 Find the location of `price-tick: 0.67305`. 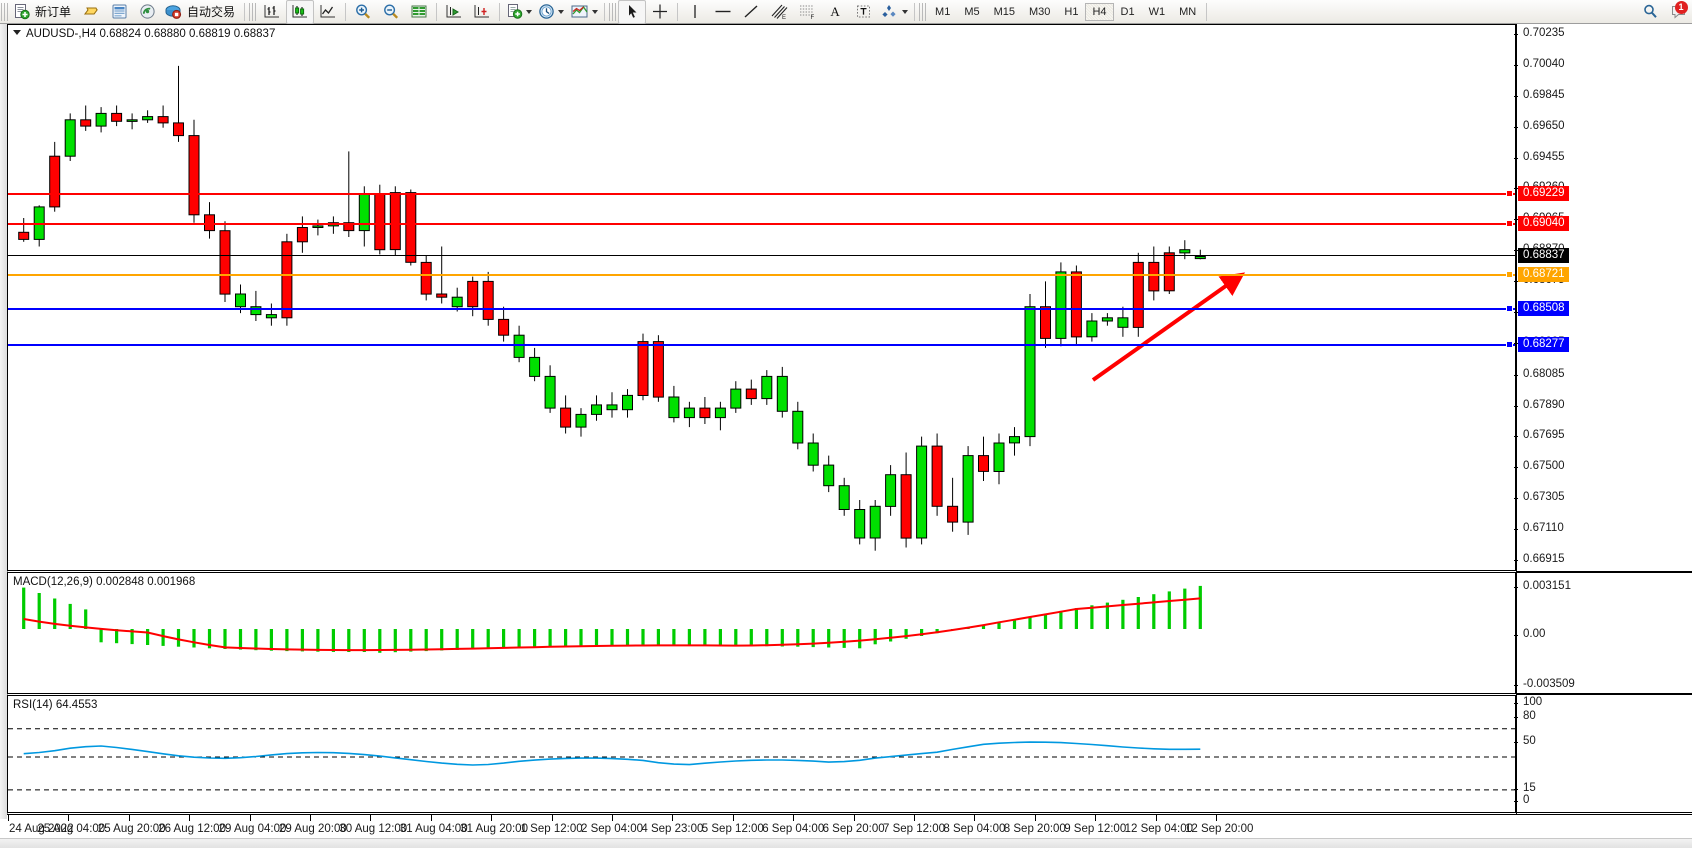

price-tick: 0.67305 is located at coordinates (1539, 497).